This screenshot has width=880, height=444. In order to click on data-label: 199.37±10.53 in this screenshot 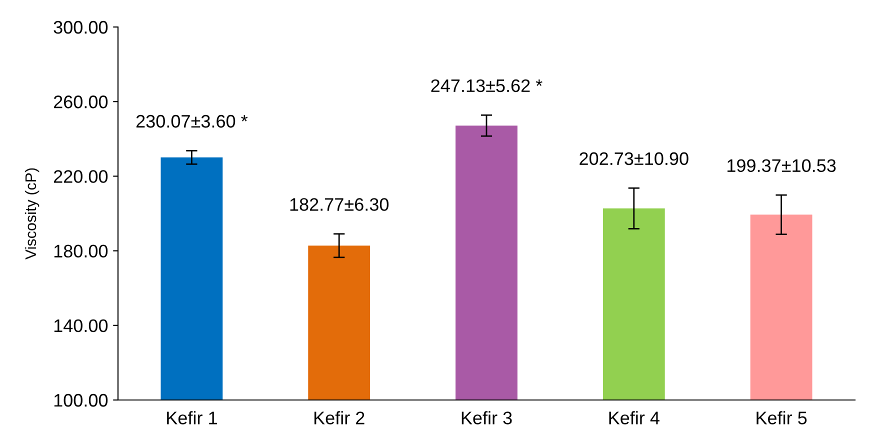, I will do `click(782, 165)`.